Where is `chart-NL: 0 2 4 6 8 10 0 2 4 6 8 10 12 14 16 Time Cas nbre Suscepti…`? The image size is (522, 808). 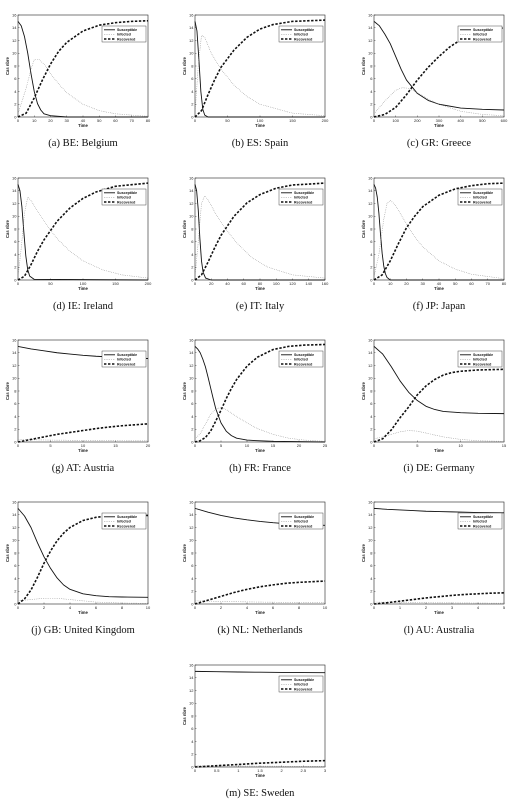
chart-NL: 0 2 4 6 8 10 0 2 4 6 8 10 12 14 16 Time Cas nbre Suscepti… is located at coordinates (255, 567).